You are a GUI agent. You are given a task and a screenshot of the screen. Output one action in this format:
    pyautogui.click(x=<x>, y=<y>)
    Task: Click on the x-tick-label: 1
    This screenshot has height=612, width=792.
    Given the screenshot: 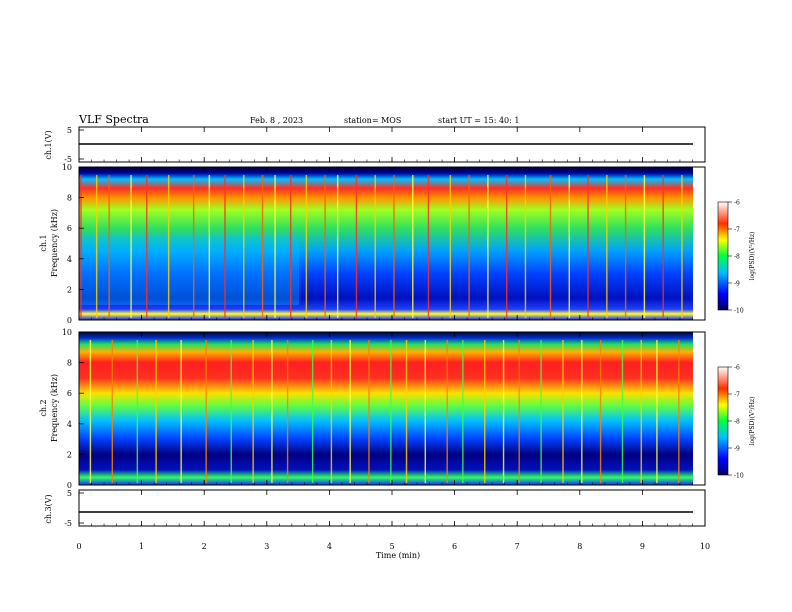 What is the action you would take?
    pyautogui.click(x=141, y=546)
    